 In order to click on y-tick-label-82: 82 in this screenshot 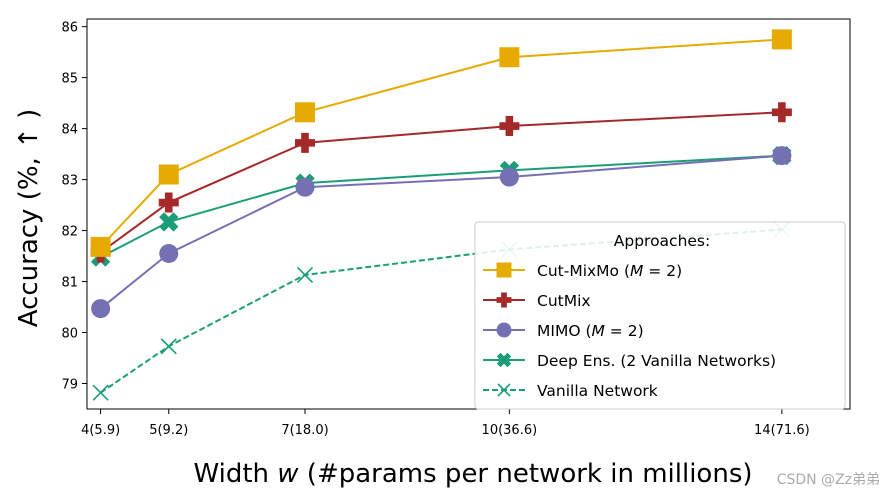, I will do `click(69, 232)`.